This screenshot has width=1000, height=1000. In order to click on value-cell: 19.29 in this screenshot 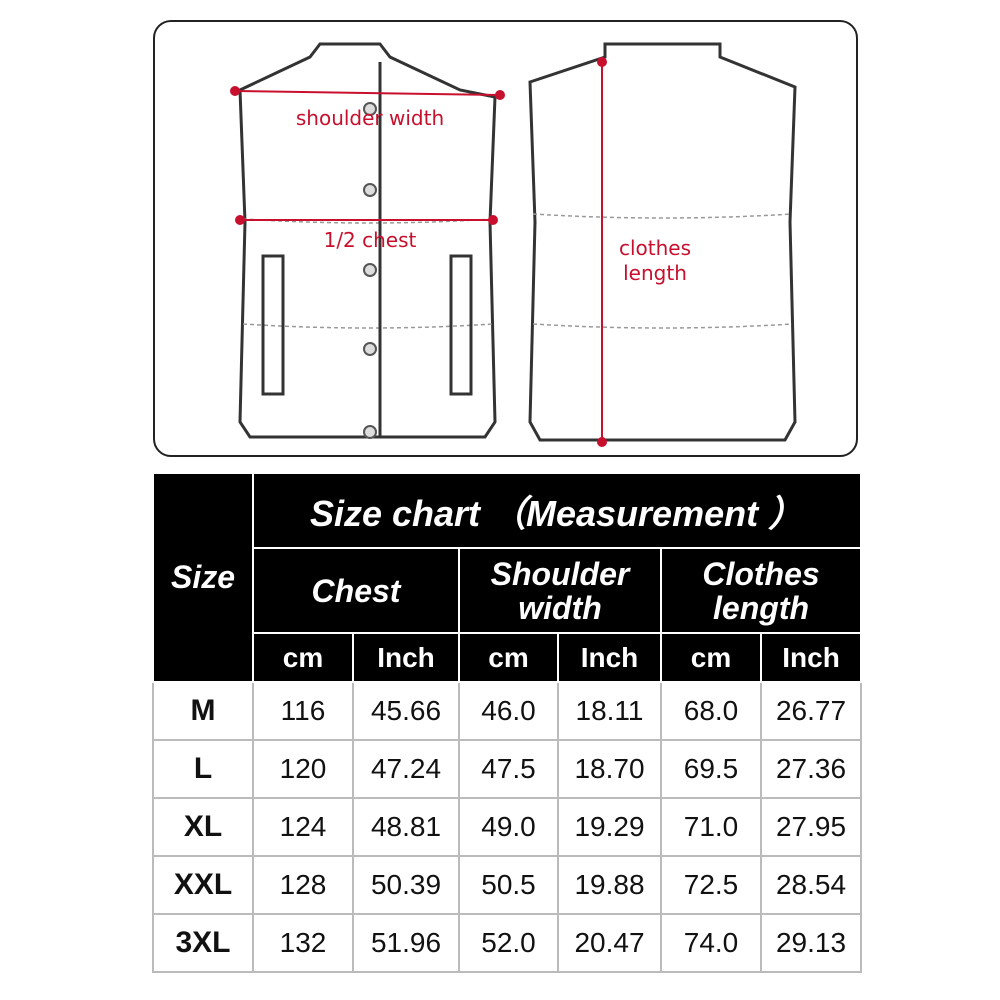, I will do `click(609, 827)`.